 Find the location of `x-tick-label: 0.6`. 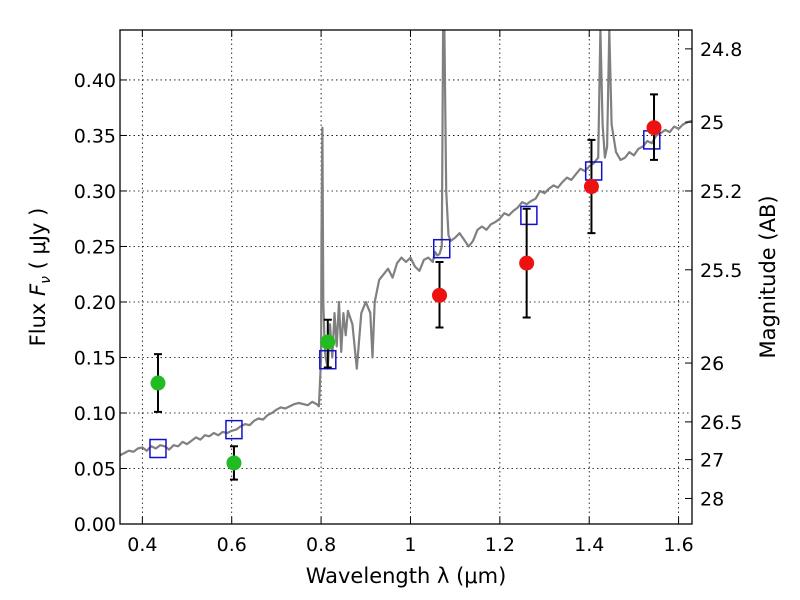

x-tick-label: 0.6 is located at coordinates (232, 545).